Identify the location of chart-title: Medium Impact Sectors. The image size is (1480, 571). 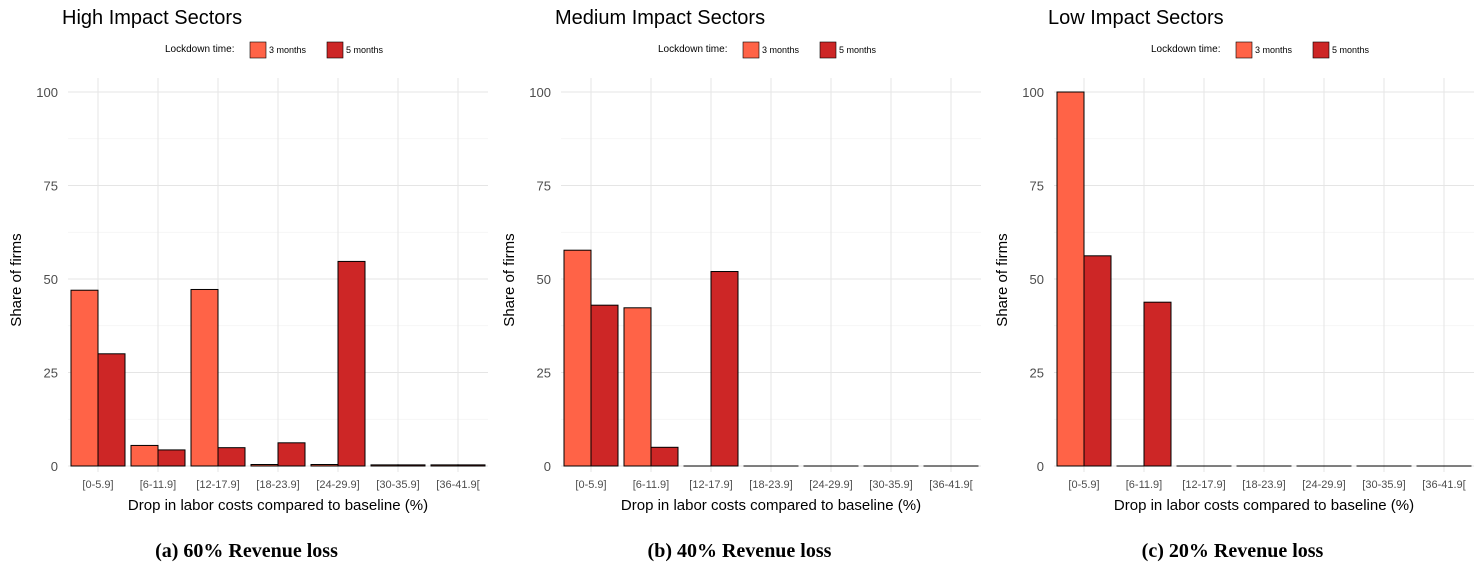
(660, 18).